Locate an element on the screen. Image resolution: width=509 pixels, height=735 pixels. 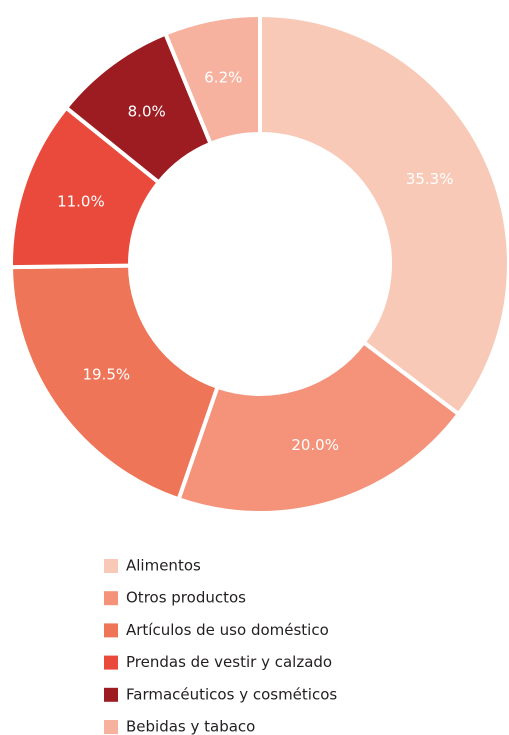
slice-label: 8.0% is located at coordinates (147, 112).